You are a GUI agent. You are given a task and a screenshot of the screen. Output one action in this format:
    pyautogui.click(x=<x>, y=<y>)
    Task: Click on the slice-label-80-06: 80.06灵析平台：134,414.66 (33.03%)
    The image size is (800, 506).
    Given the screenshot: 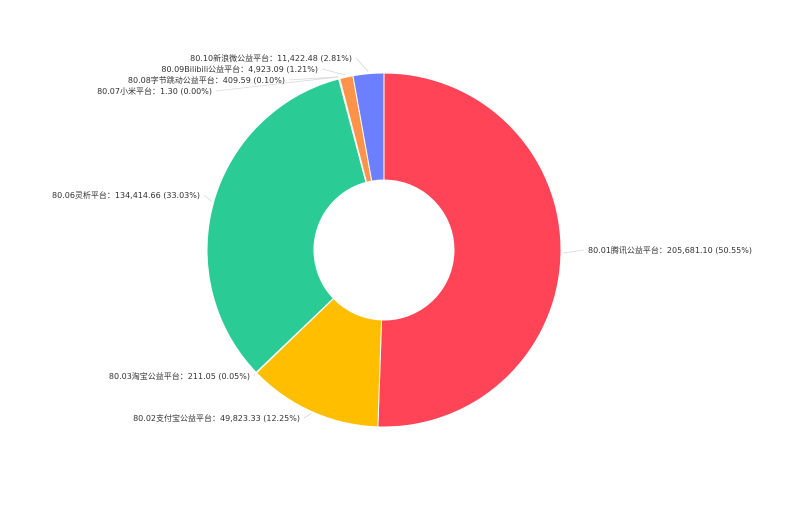 What is the action you would take?
    pyautogui.click(x=126, y=195)
    